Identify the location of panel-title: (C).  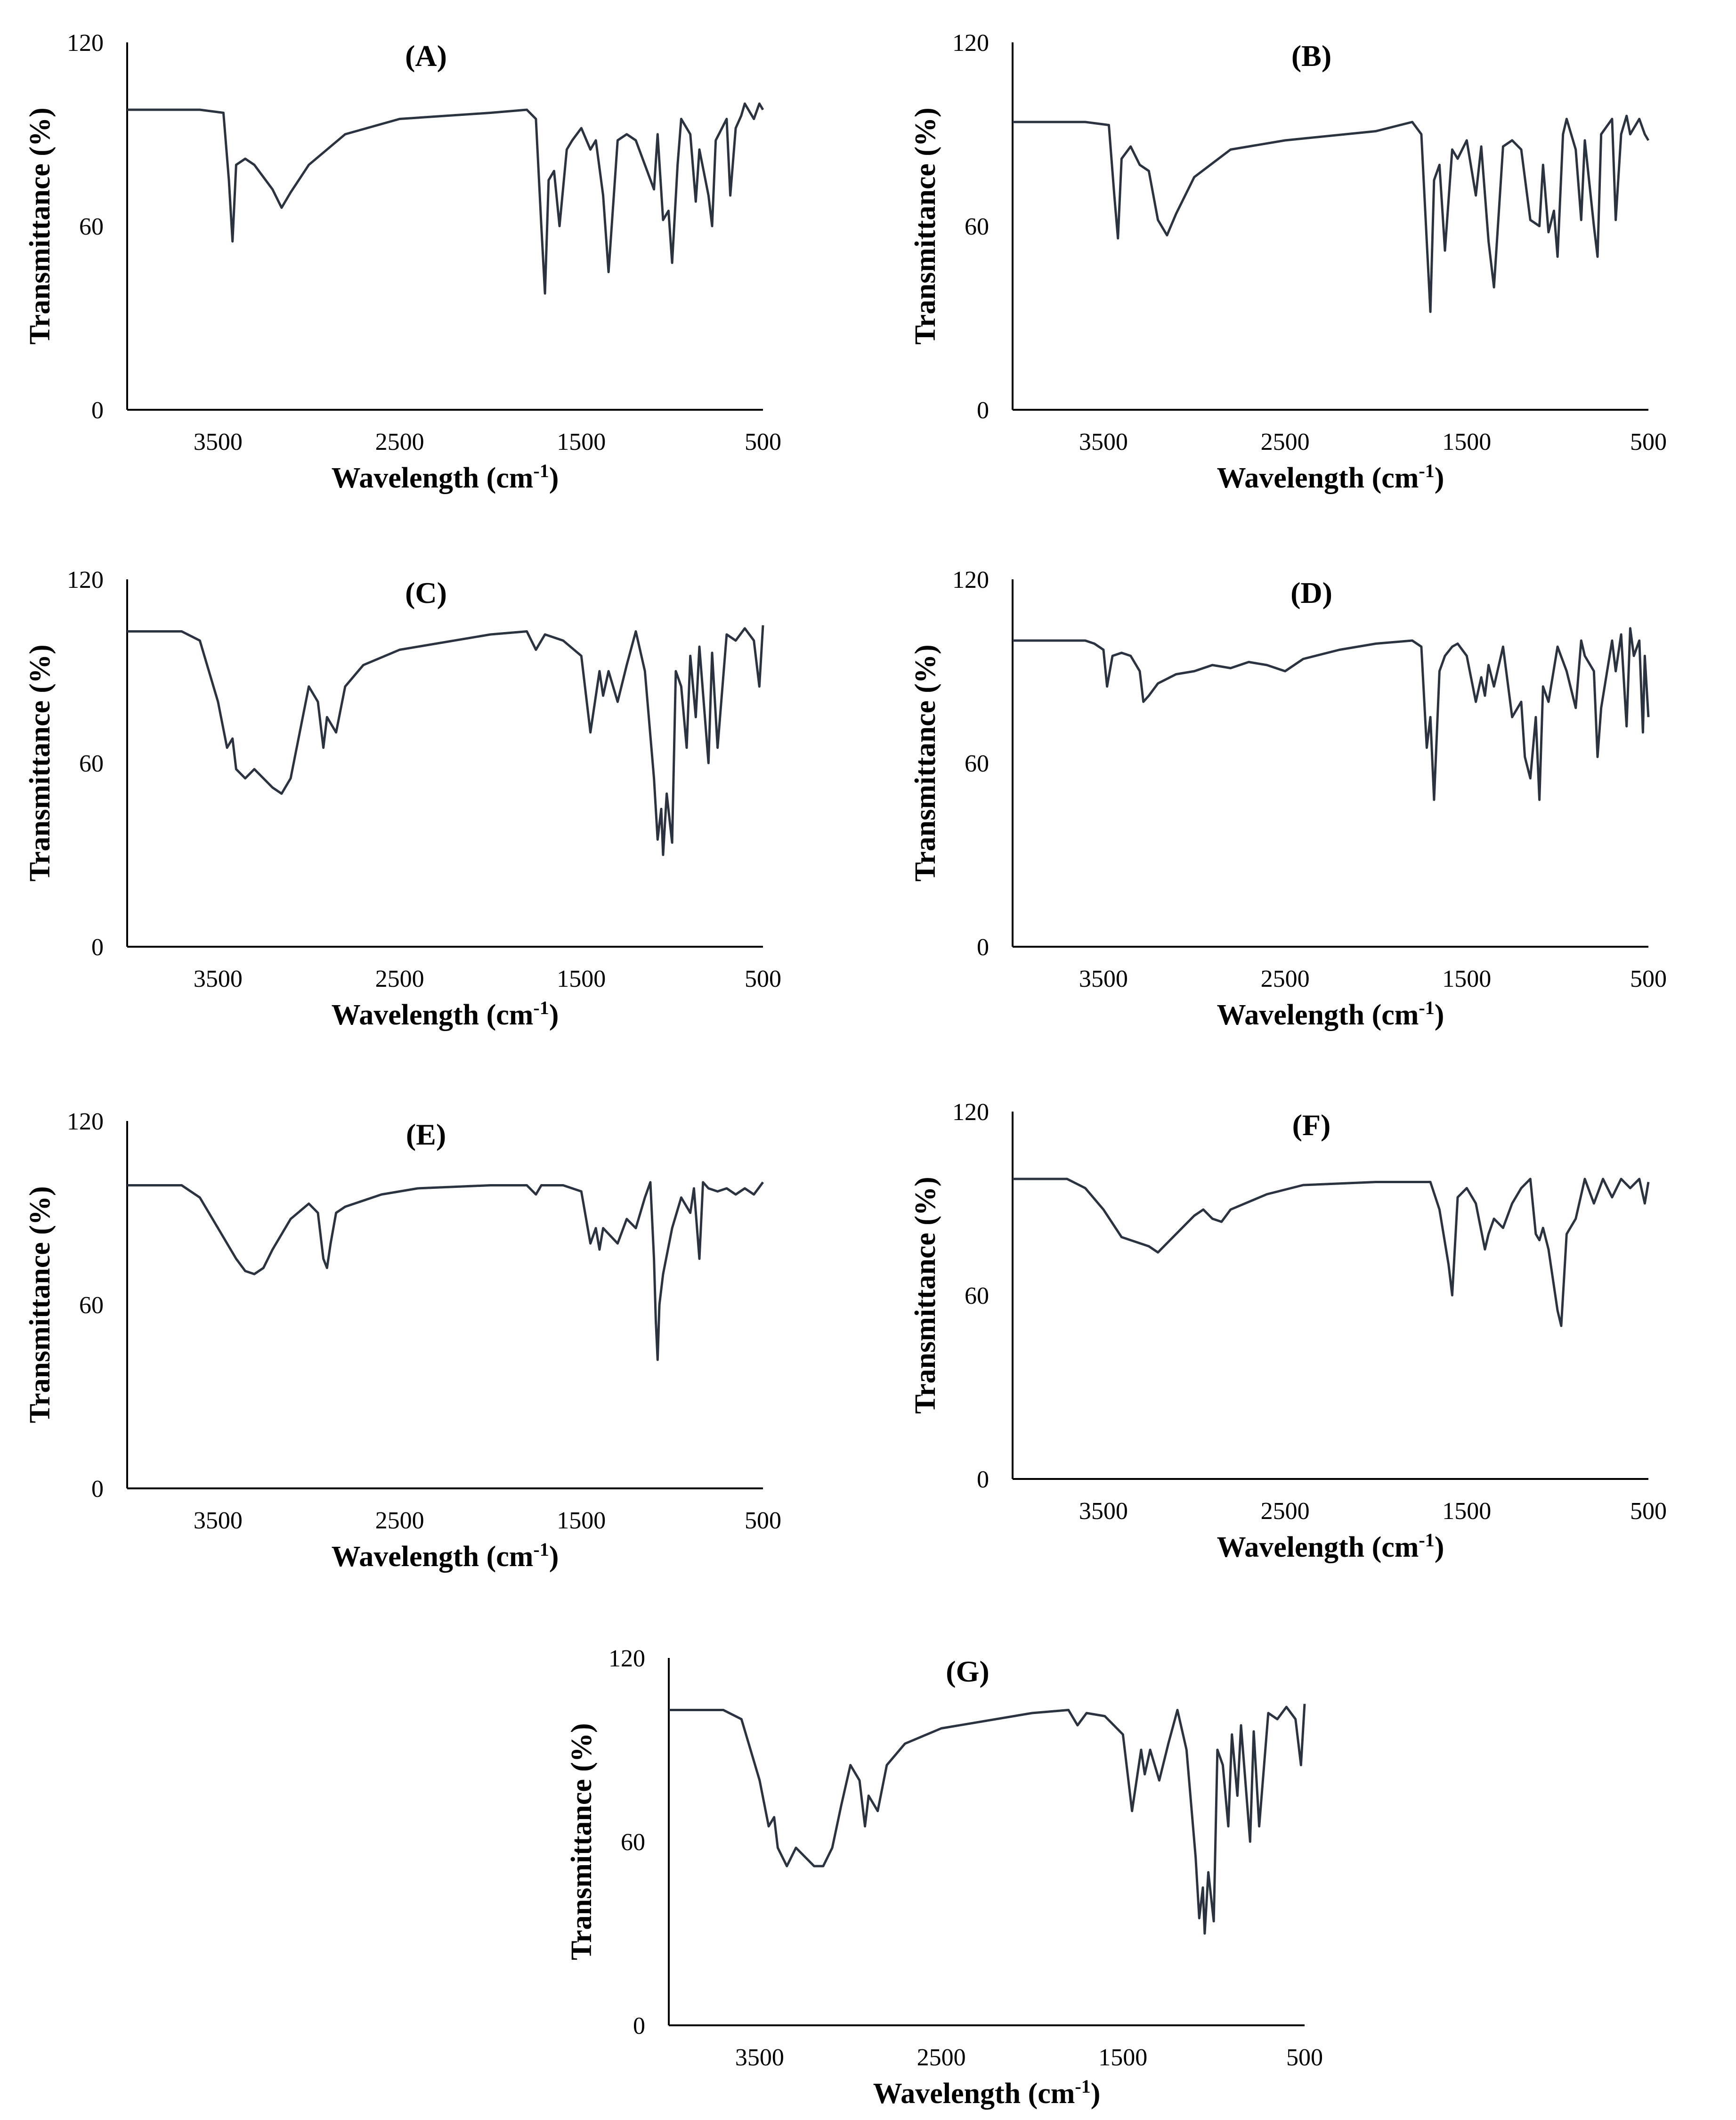
(426, 592).